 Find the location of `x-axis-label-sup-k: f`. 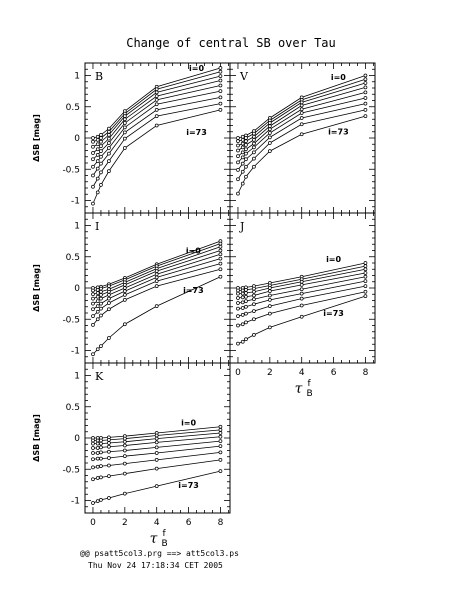

x-axis-label-sup-k: f is located at coordinates (165, 534).